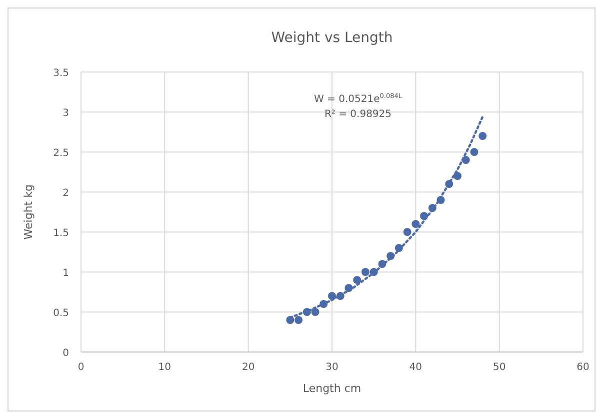 Image resolution: width=603 pixels, height=415 pixels. I want to click on annotation: W = 0.0521e$^{0.084L}$, so click(358, 98).